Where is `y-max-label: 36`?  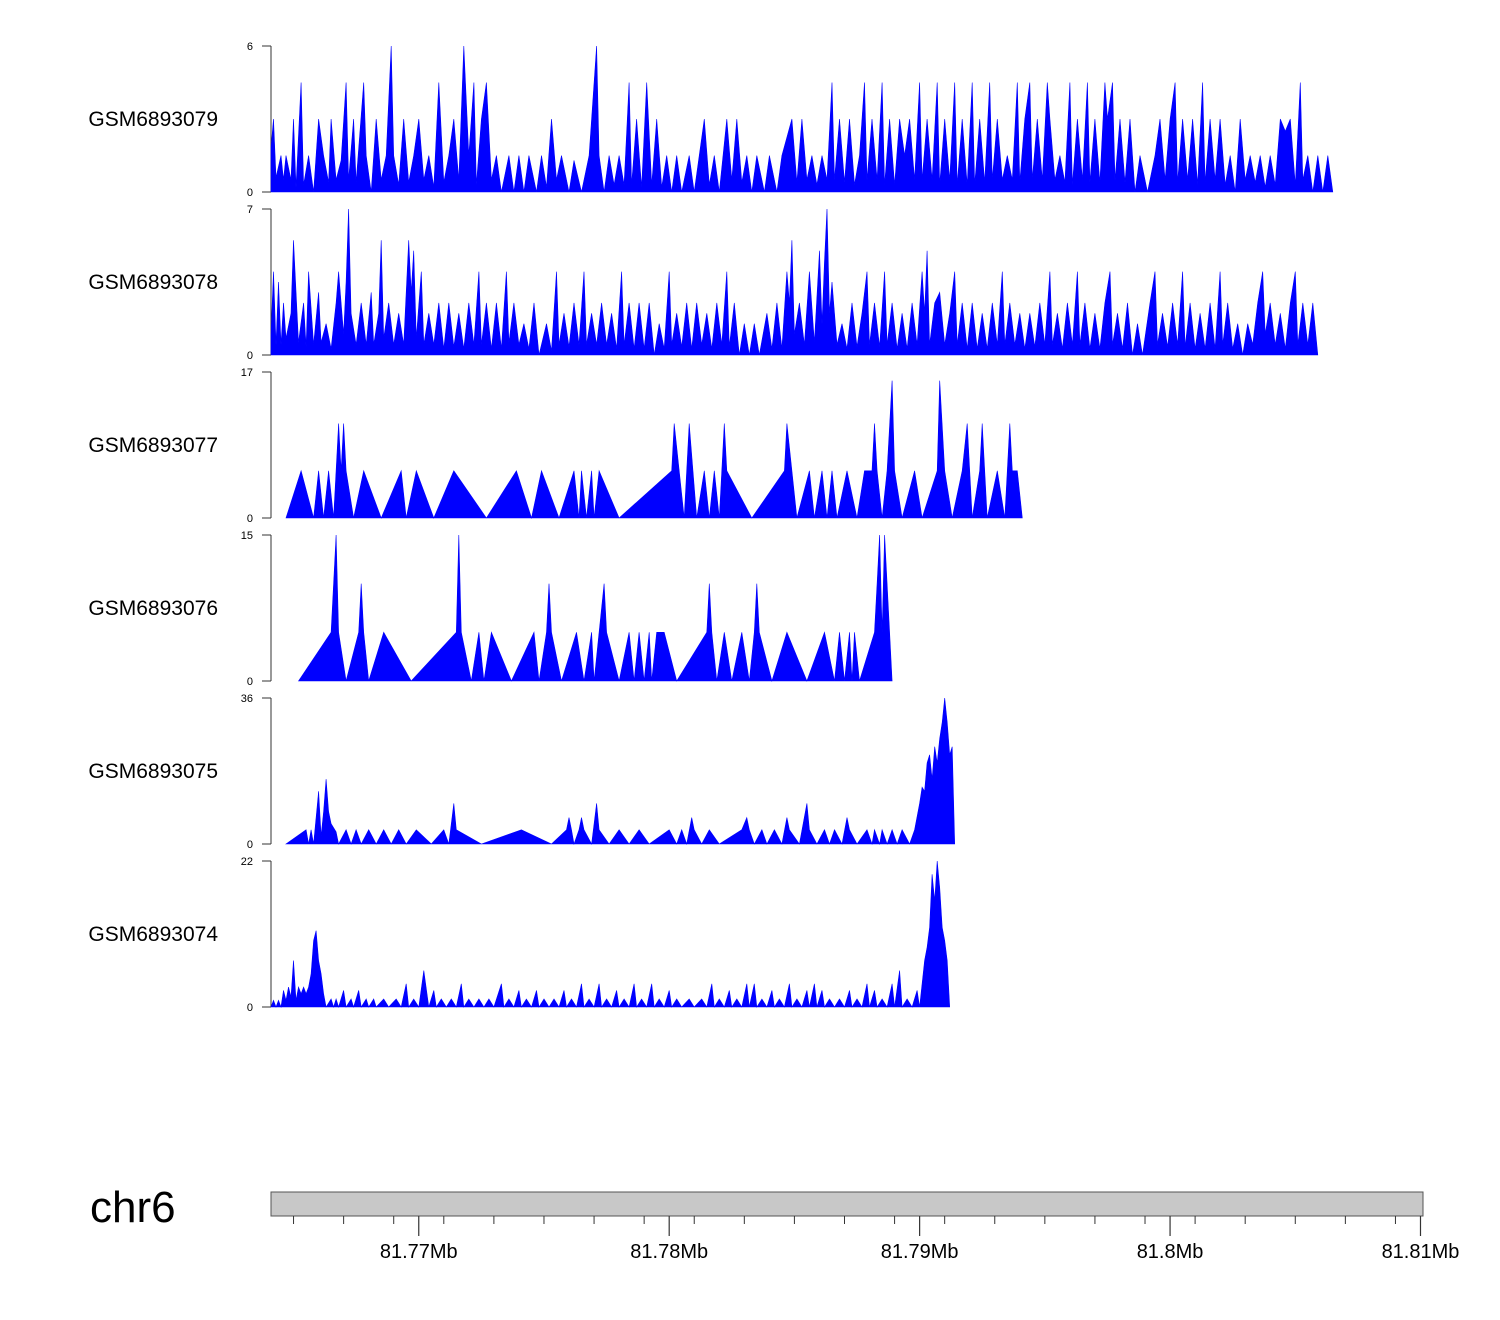
y-max-label: 36 is located at coordinates (247, 699).